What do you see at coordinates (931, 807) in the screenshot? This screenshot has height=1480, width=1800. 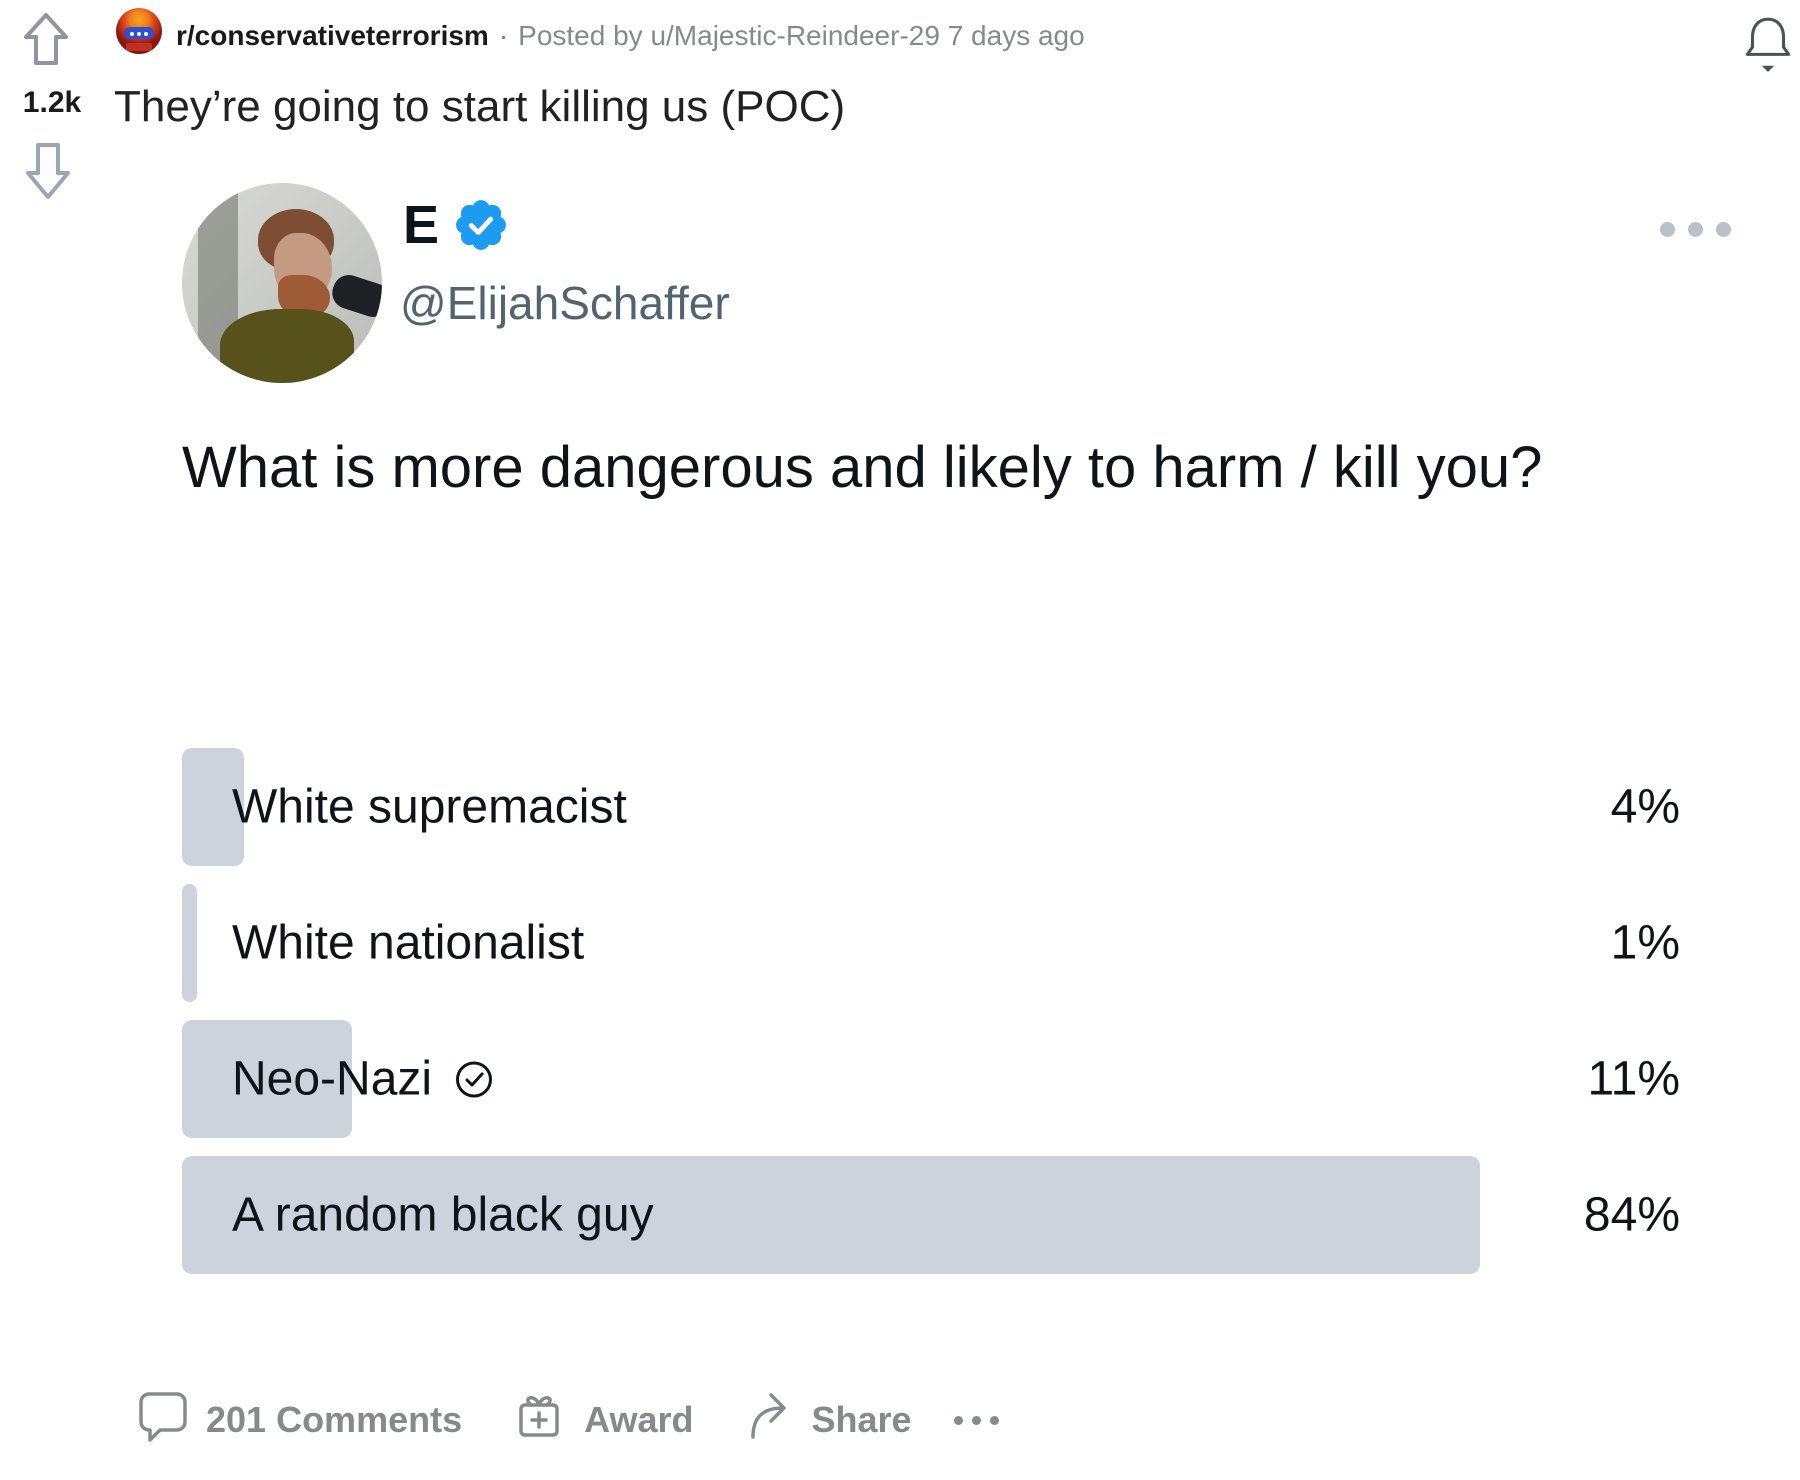 I see `poll-option-row: White supremacist 4%` at bounding box center [931, 807].